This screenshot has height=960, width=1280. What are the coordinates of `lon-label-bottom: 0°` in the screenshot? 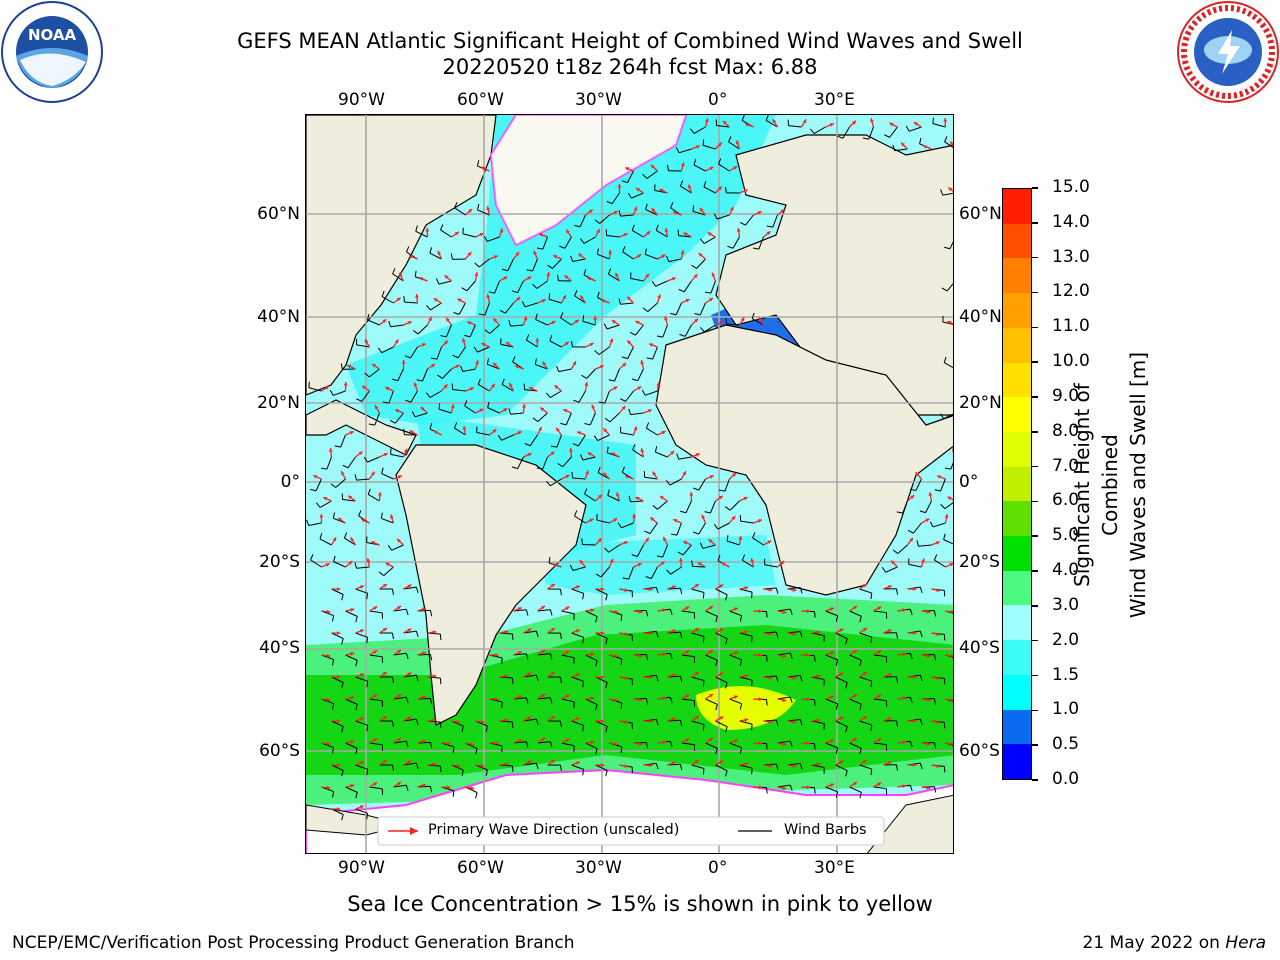 It's located at (718, 868).